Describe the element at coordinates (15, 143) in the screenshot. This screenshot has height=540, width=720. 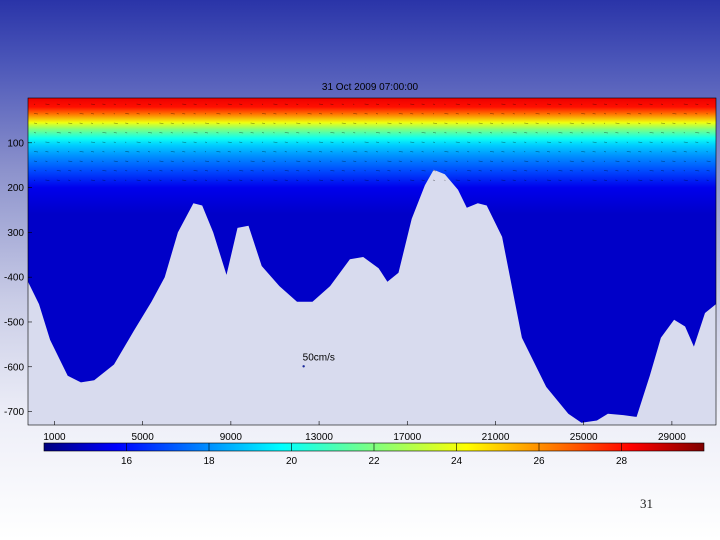
I see `y-tick-label: 100` at that location.